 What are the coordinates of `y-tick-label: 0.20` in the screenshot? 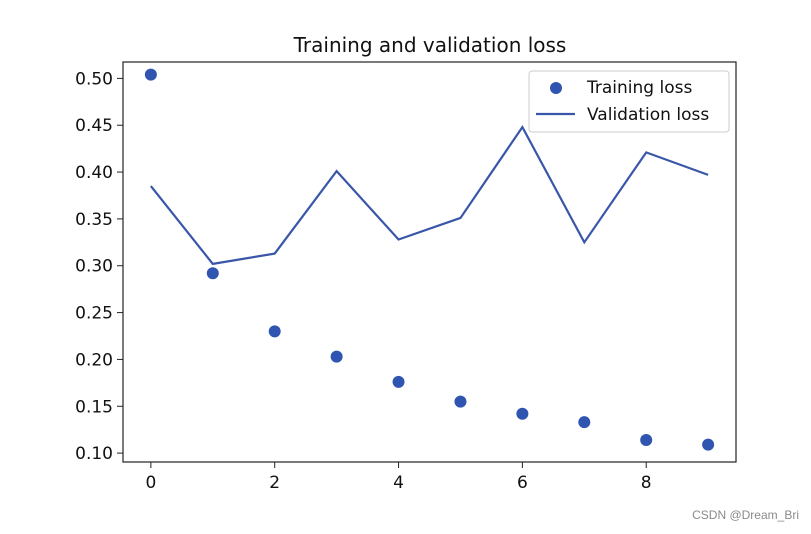 It's located at (94, 360).